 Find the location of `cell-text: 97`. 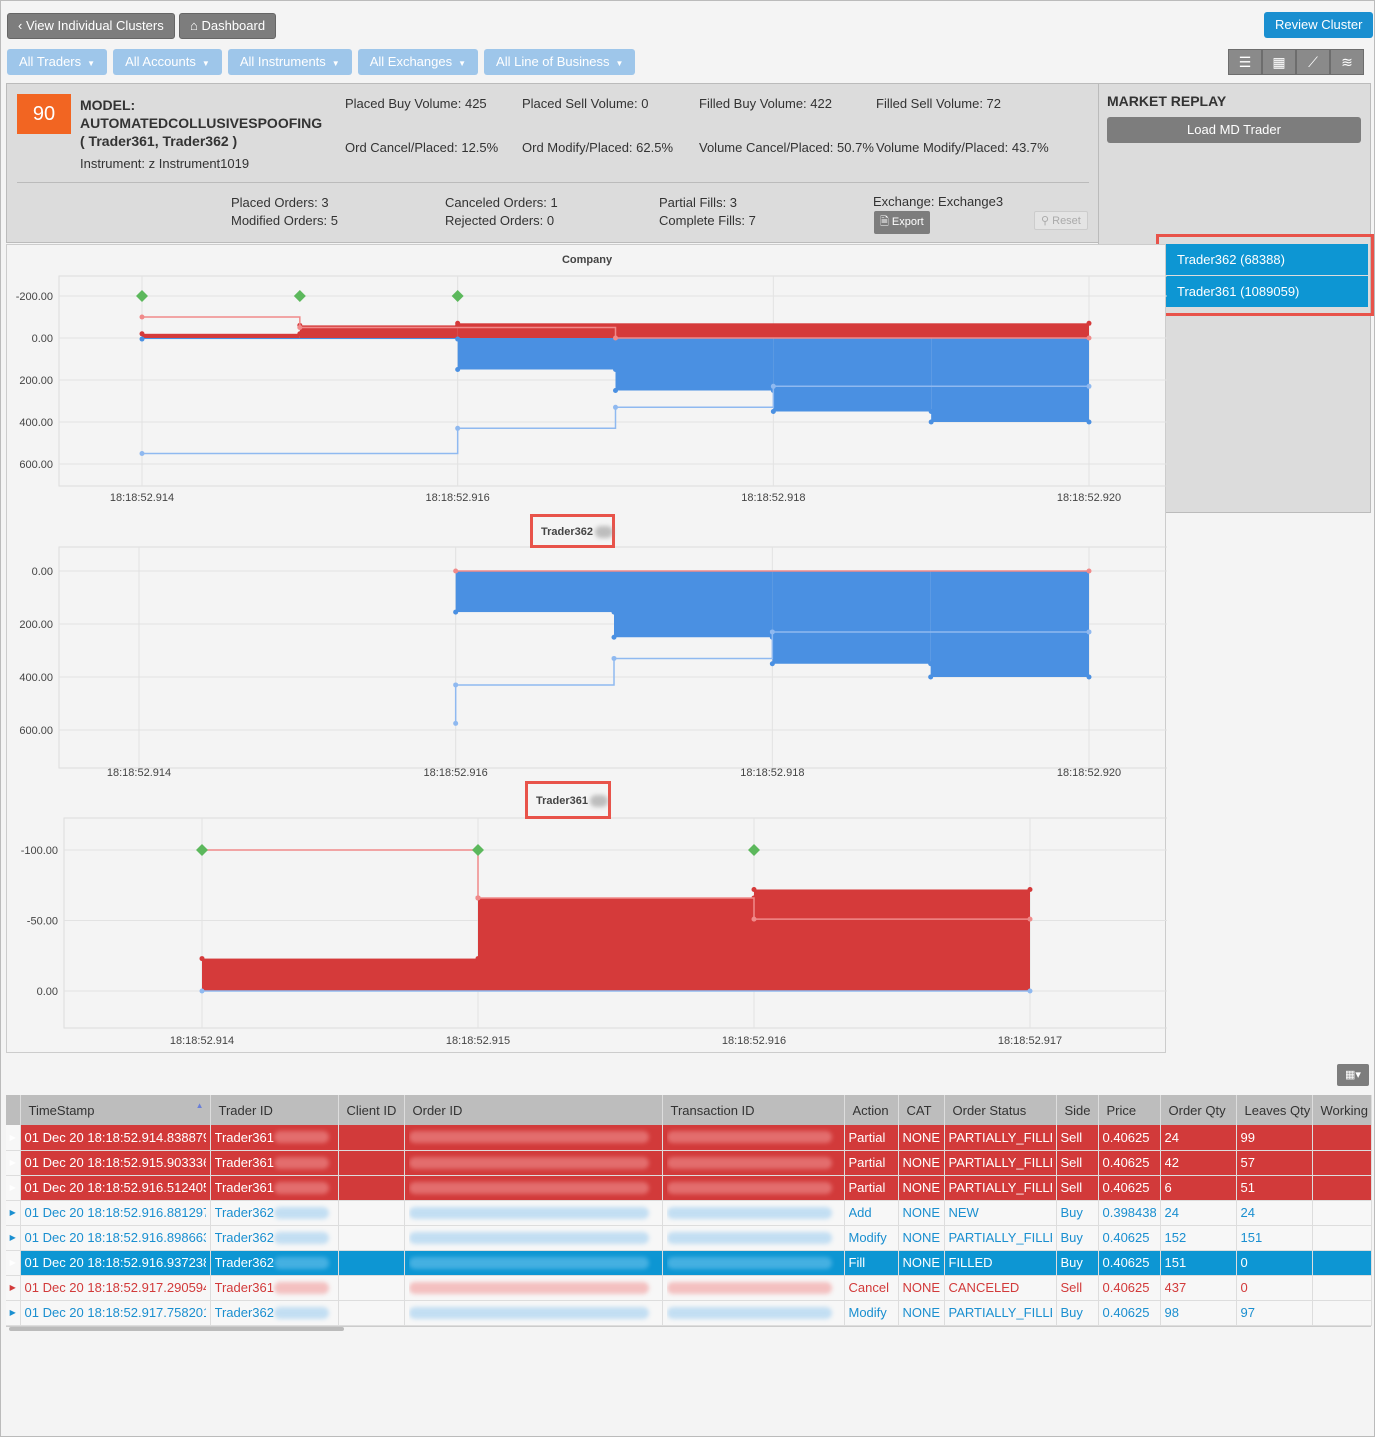

cell-text: 97 is located at coordinates (1247, 1312).